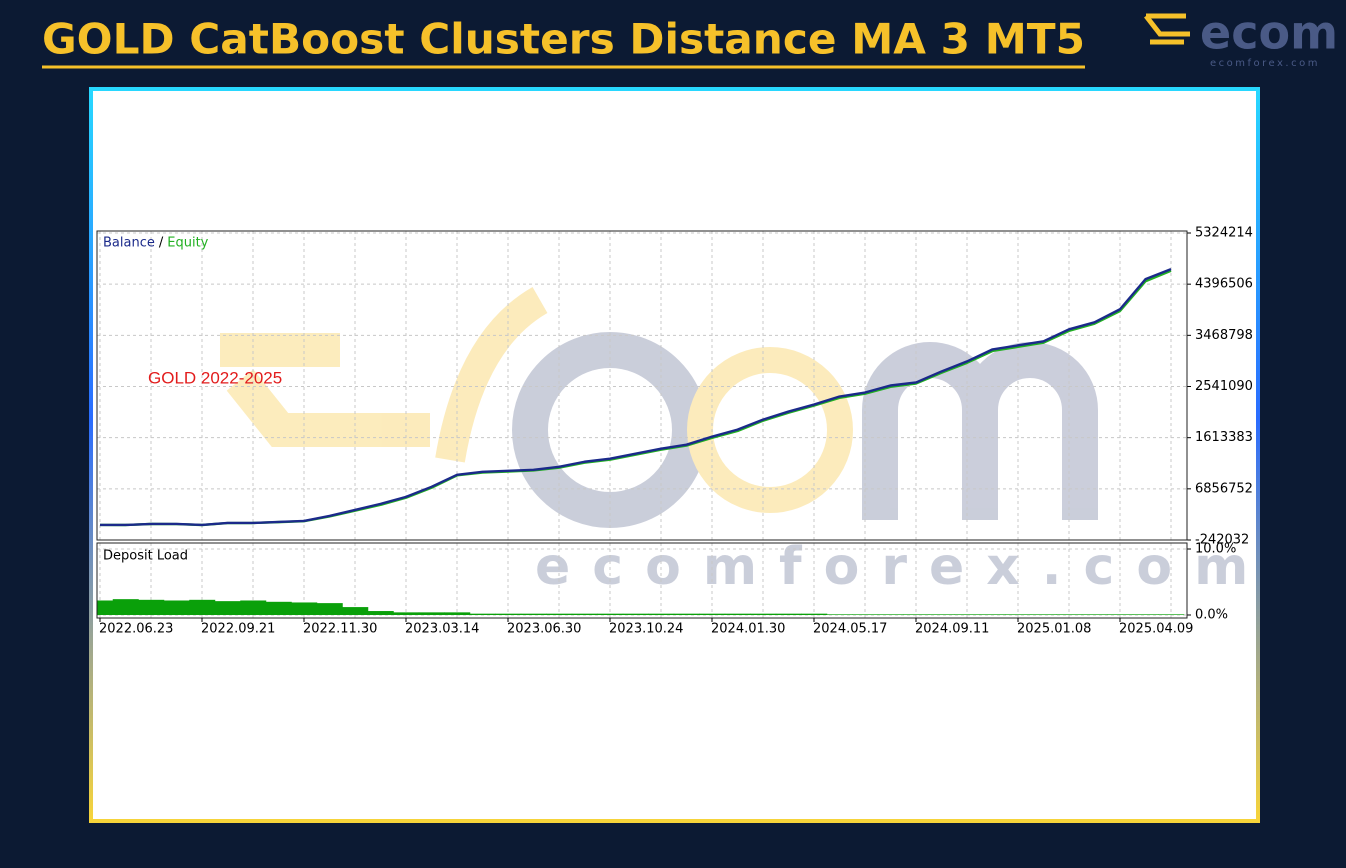 This screenshot has height=868, width=1346. What do you see at coordinates (1222, 540) in the screenshot?
I see `y-tick-label: -242032` at bounding box center [1222, 540].